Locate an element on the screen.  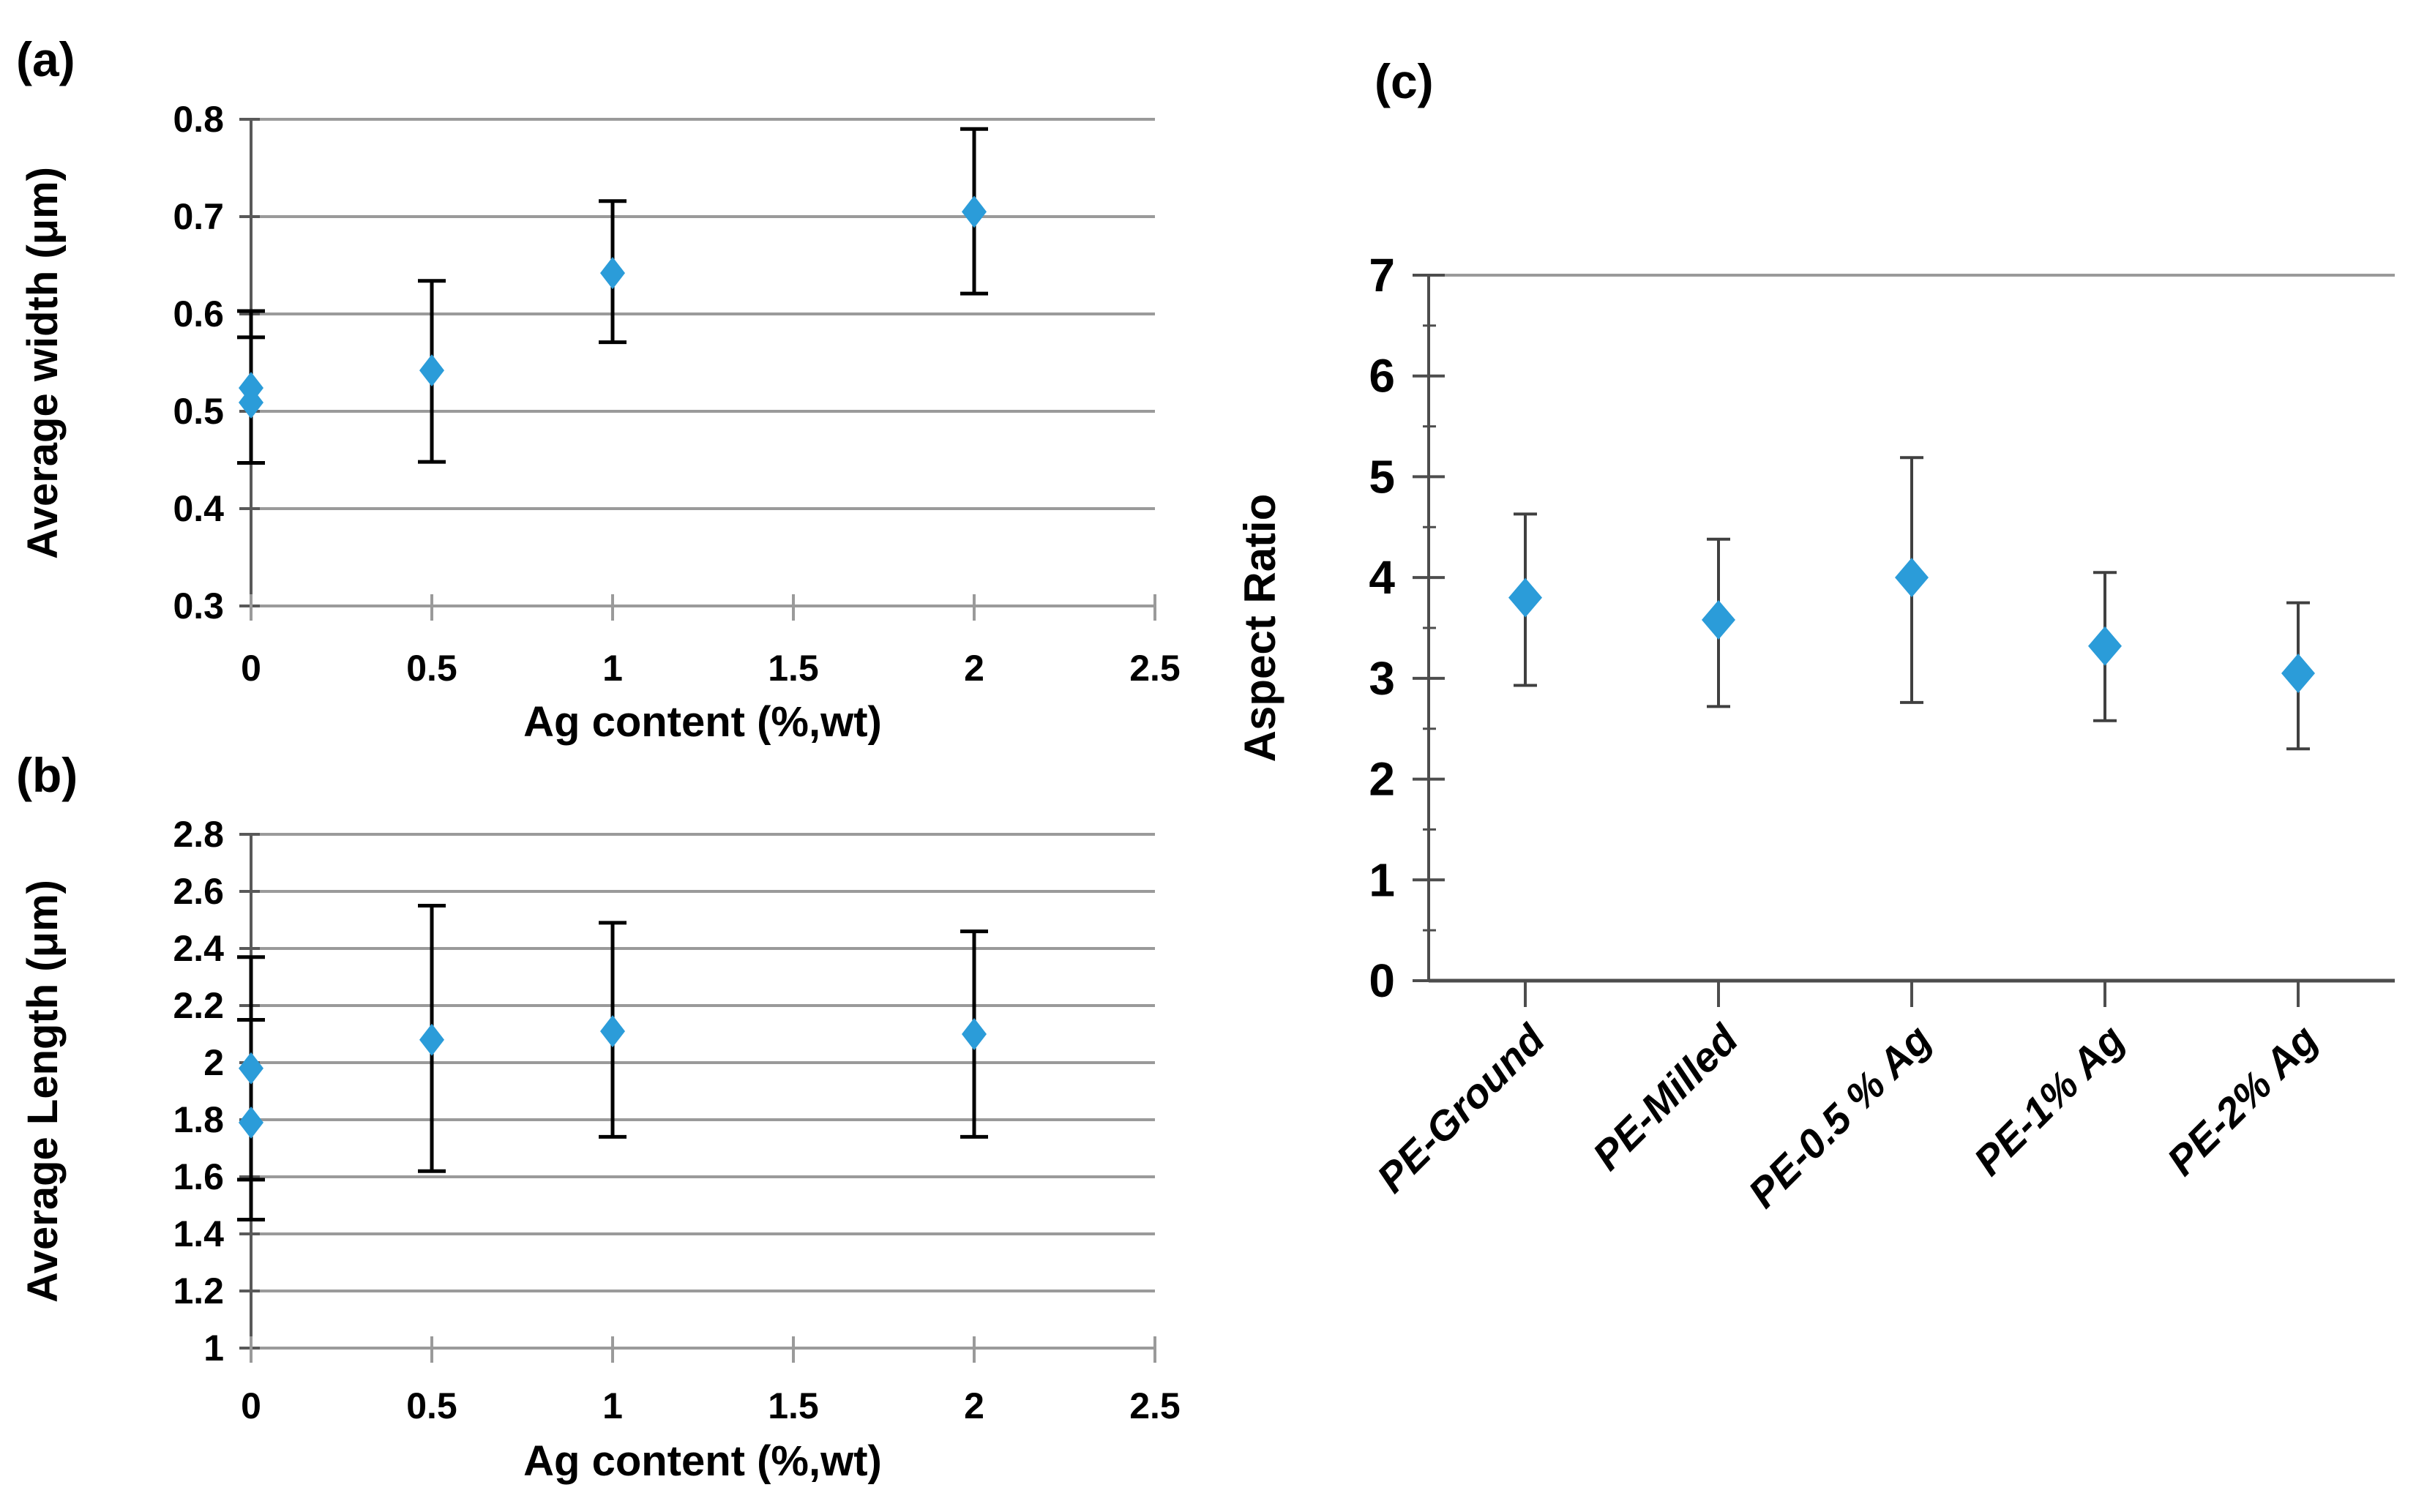
y-tick-label: 6 is located at coordinates (1382, 376).